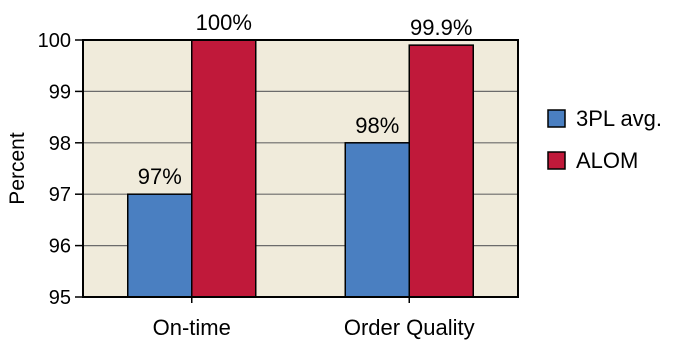 This screenshot has width=682, height=340. Describe the element at coordinates (160, 176) in the screenshot. I see `data-label: 97%` at that location.